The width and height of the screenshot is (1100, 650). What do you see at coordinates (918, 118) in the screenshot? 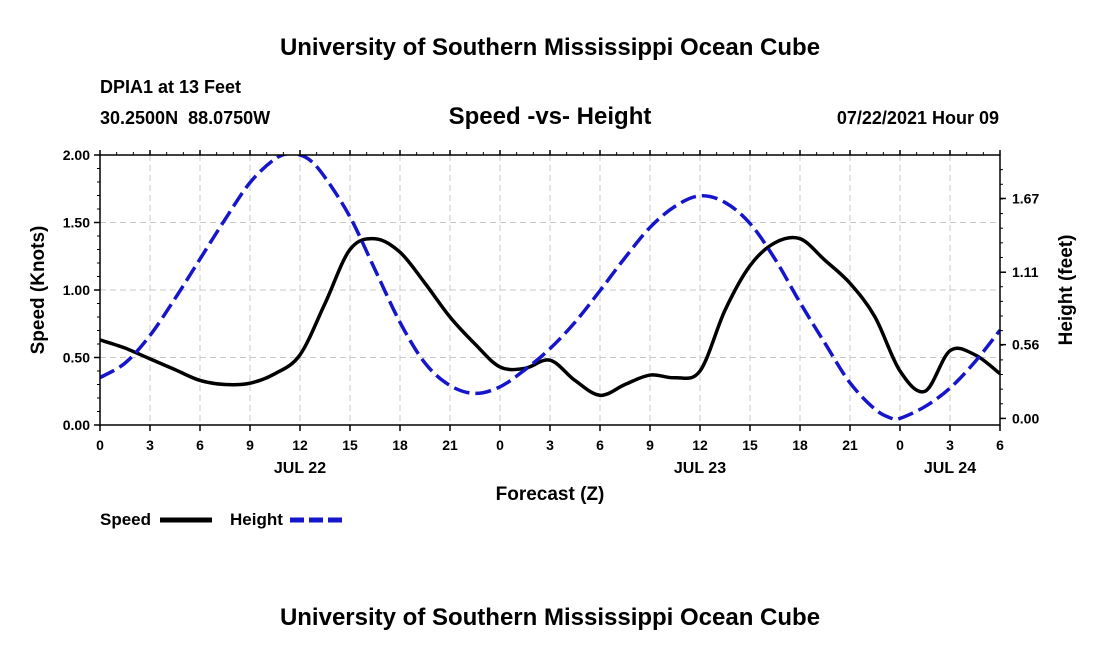
I see `datetime-label: 07/22/2021 Hour 09` at bounding box center [918, 118].